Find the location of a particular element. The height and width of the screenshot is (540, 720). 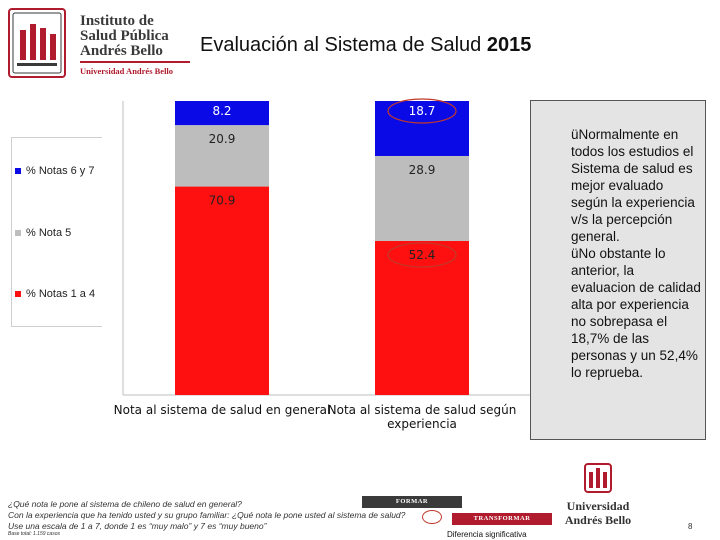

chart-legend: % Notas 6 y 7 % Nota 5 % Notas 1 a 4 is located at coordinates (56, 232).